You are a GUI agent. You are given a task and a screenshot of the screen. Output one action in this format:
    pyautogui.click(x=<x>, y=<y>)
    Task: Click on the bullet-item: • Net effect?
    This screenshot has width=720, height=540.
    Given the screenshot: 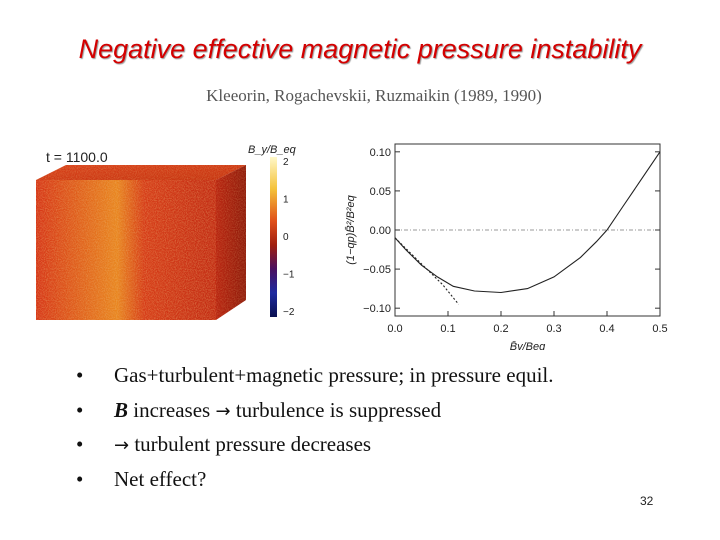 What is the action you would take?
    pyautogui.click(x=314, y=479)
    